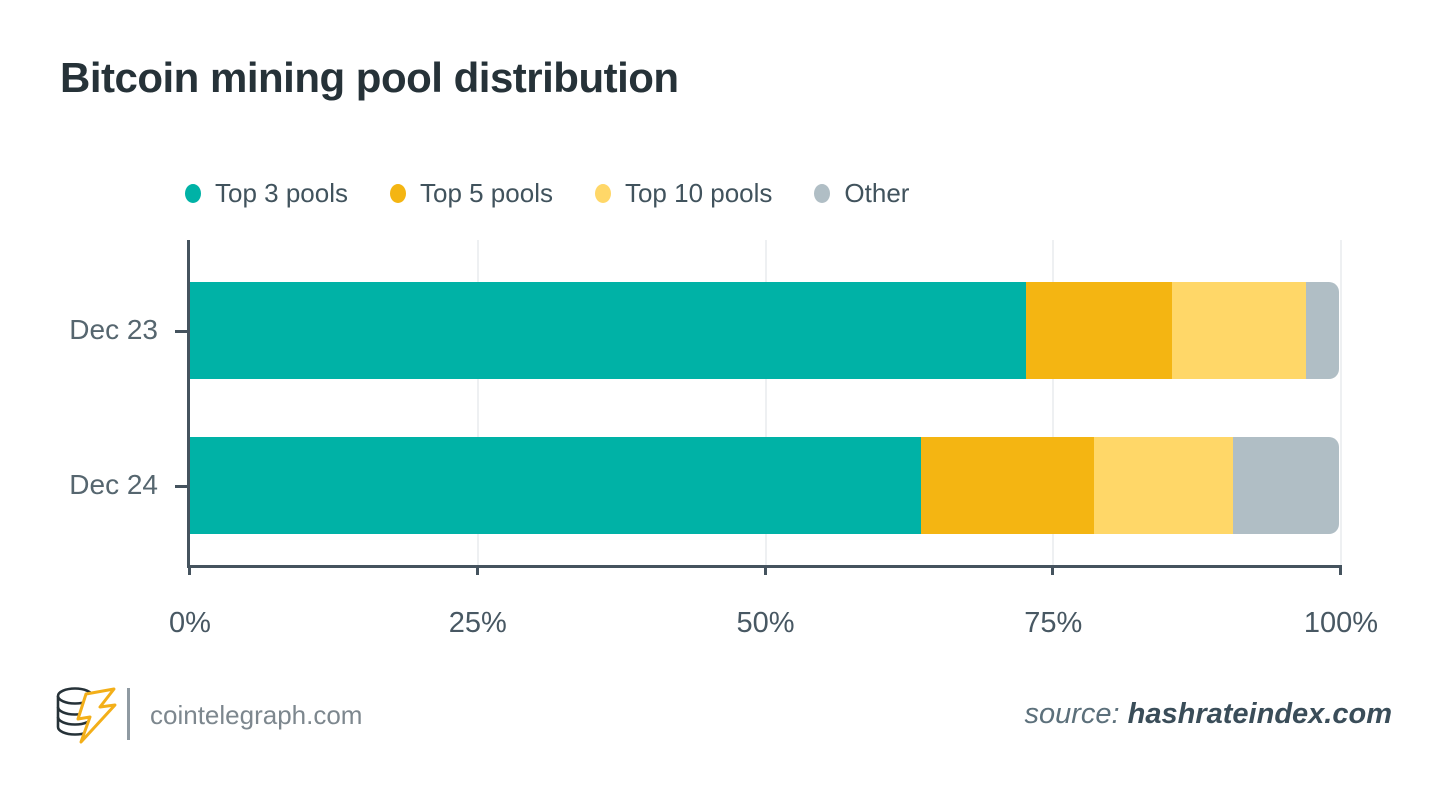 This screenshot has width=1450, height=796. I want to click on legend-item-top-5-pools: Top 5 pools, so click(471, 193).